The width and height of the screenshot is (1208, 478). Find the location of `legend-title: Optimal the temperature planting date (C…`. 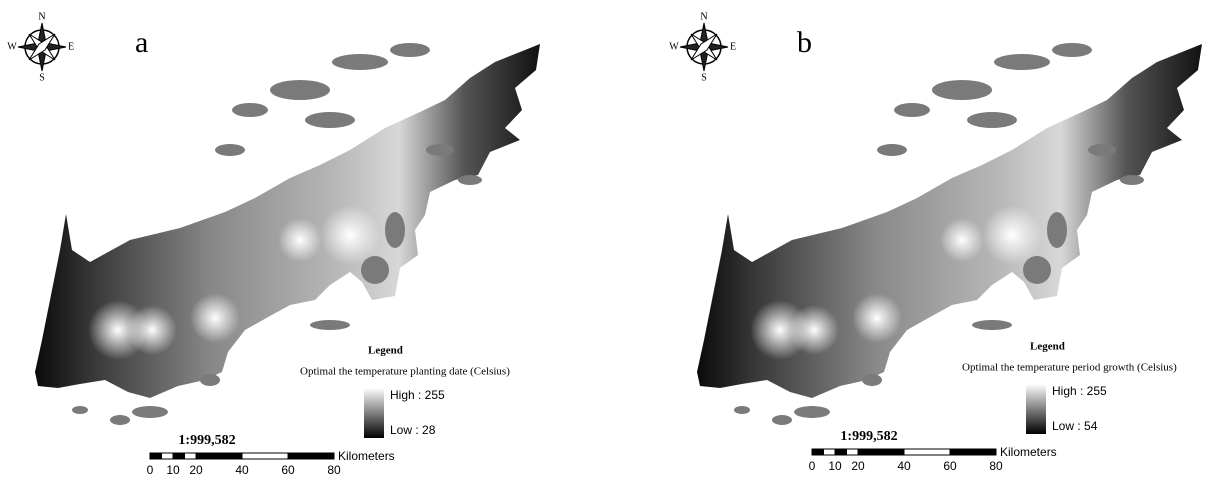

legend-title: Optimal the temperature planting date (C… is located at coordinates (405, 372).